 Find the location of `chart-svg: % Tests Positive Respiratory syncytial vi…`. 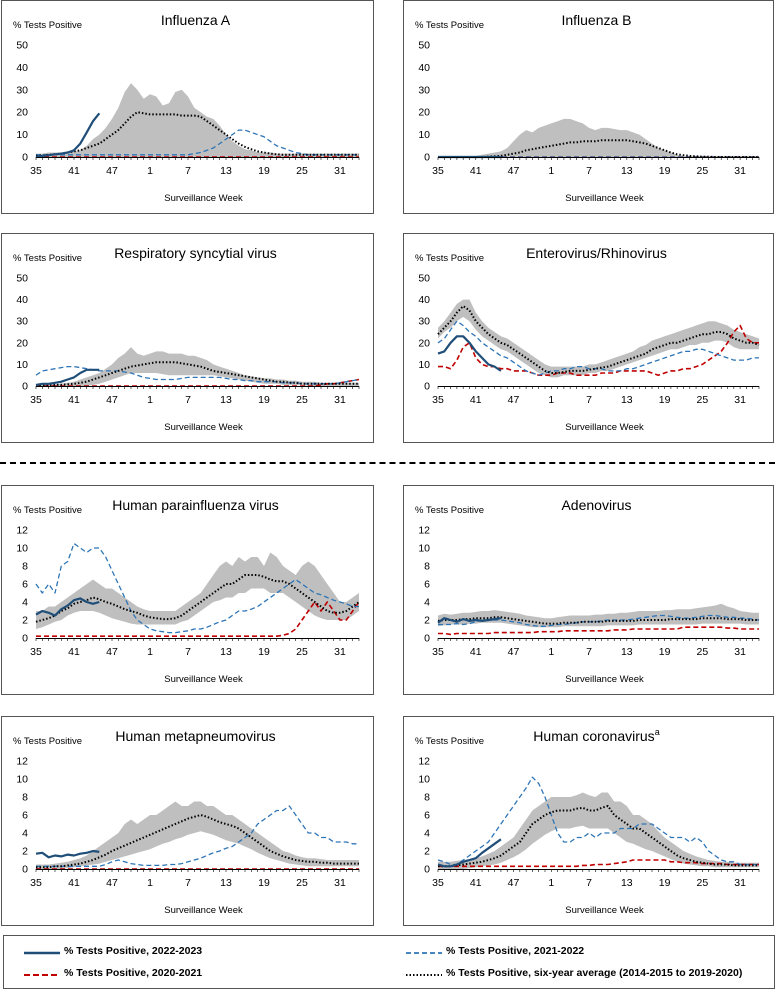

chart-svg: % Tests Positive Respiratory syncytial vi… is located at coordinates (186, 339).